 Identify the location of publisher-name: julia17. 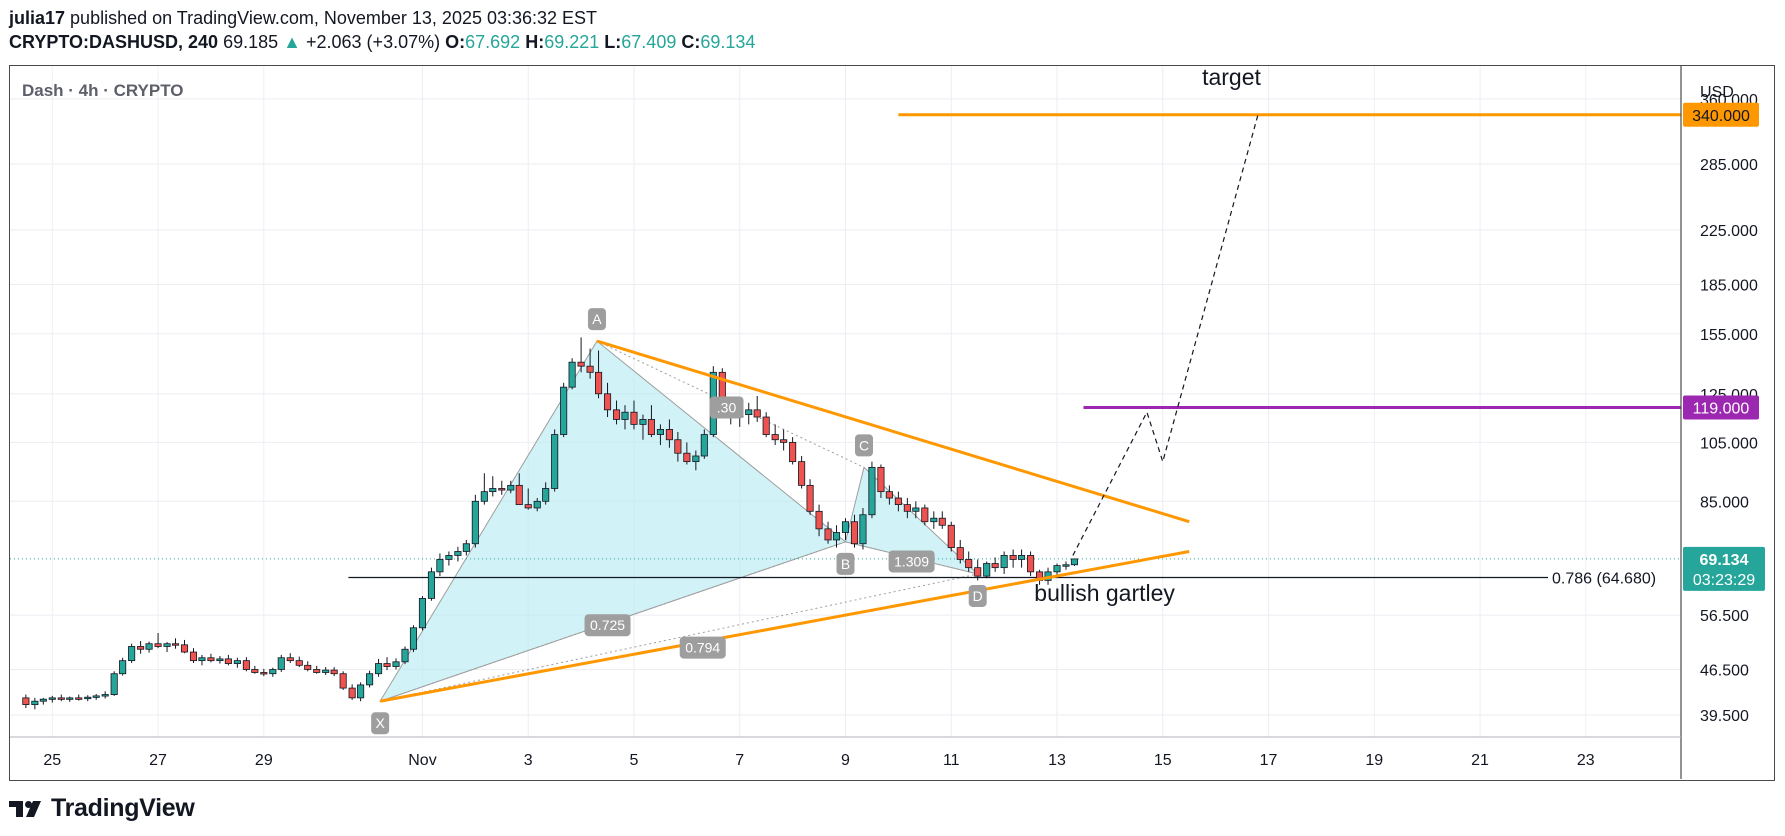
(37, 18).